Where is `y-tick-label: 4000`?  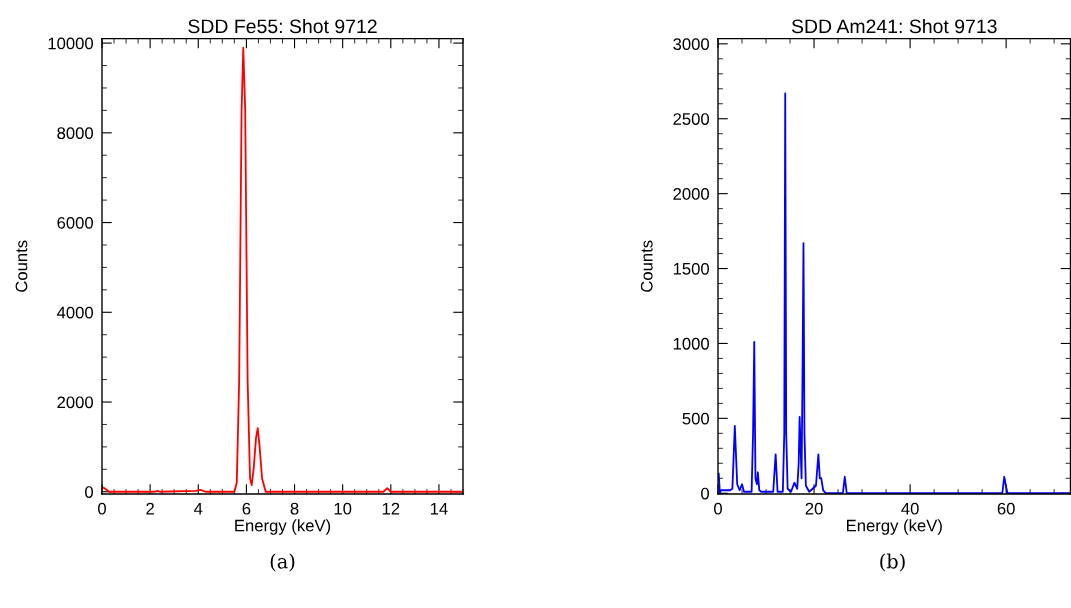
y-tick-label: 4000 is located at coordinates (75, 312).